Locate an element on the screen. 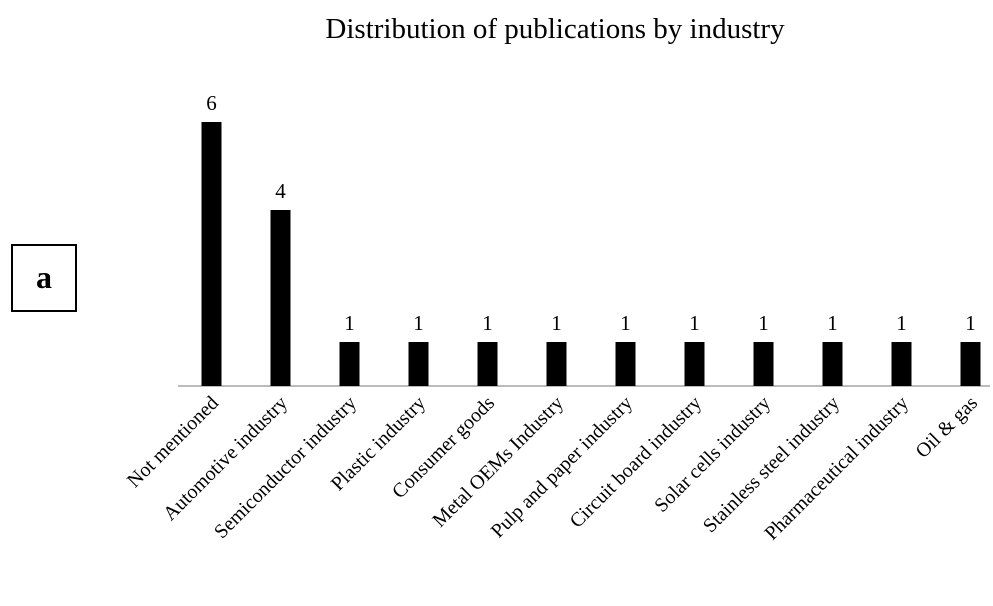 This screenshot has height=606, width=993. annotation-box is located at coordinates (44, 278).